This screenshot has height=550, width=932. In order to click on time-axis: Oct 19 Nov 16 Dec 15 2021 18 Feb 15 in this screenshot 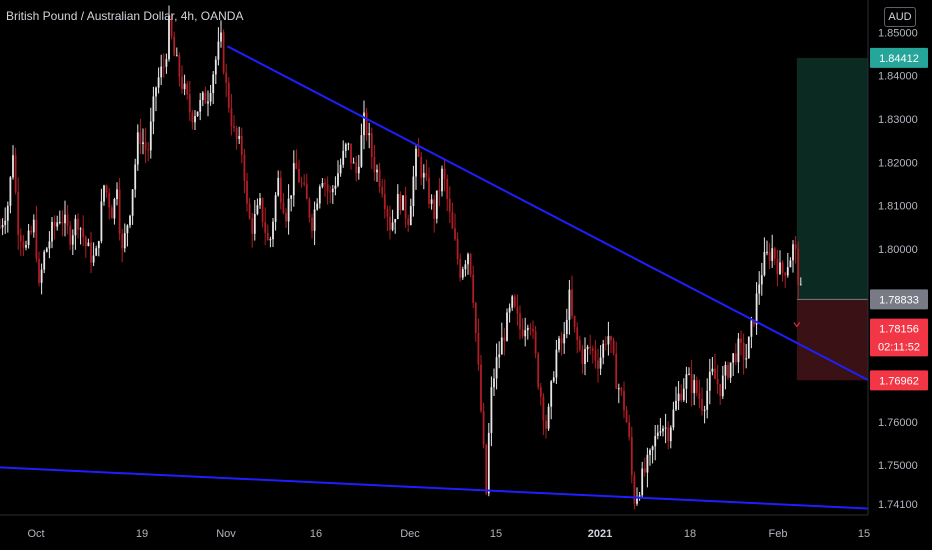, I will do `click(435, 527)`.